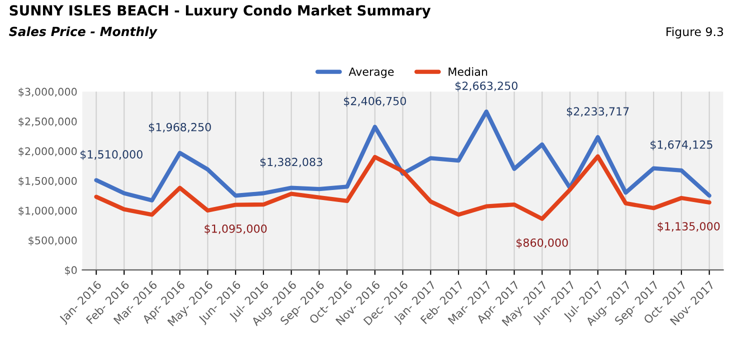 The width and height of the screenshot is (735, 343). I want to click on data-label: $2,663,250, so click(486, 86).